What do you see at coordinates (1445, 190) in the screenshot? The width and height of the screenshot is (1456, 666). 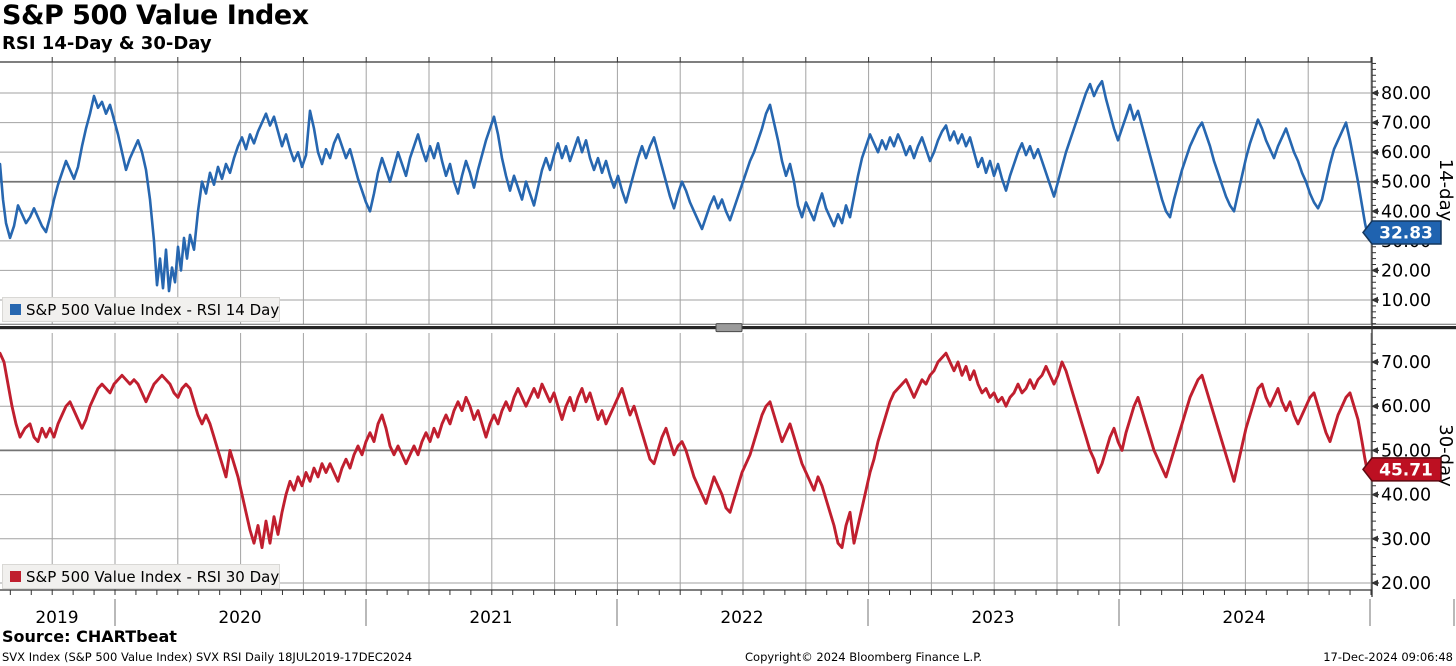 I see `y-axis-title-rsi14: 14-day` at bounding box center [1445, 190].